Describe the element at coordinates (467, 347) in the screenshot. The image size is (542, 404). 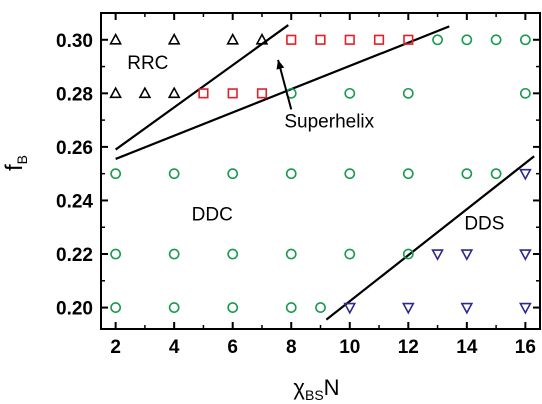
I see `x-tick-label: 14` at that location.